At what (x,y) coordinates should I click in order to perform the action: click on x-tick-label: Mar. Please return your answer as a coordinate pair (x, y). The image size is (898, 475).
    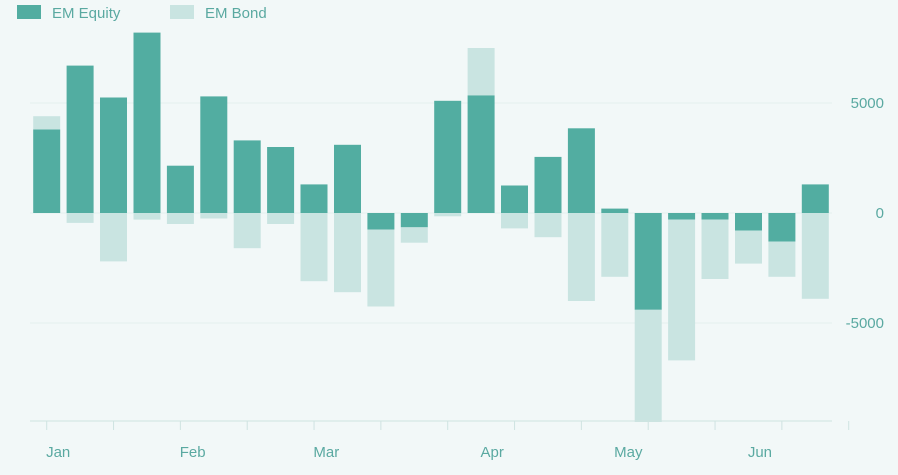
    Looking at the image, I should click on (326, 452).